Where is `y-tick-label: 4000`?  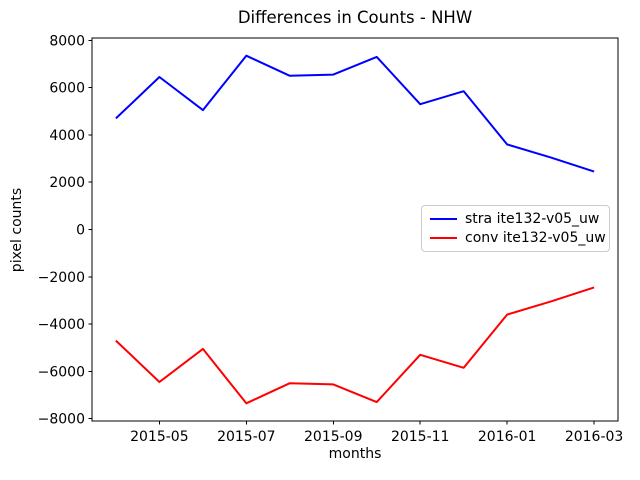 y-tick-label: 4000 is located at coordinates (67, 136).